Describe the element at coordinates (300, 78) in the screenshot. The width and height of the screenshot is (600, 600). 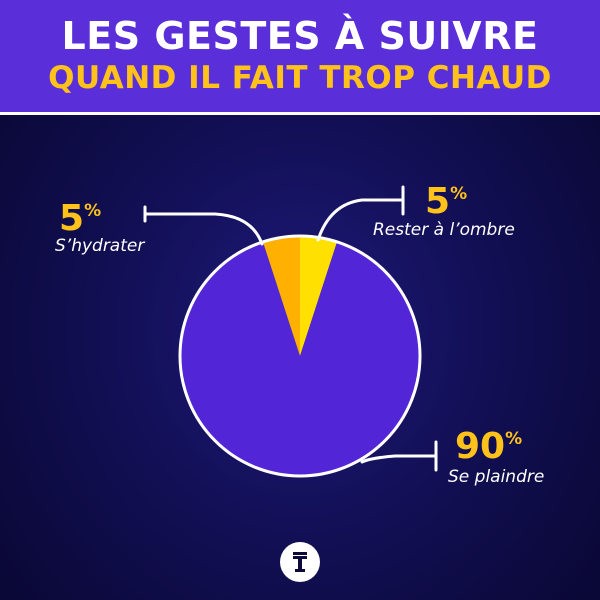
I see `title-line-2: QUAND IL FAIT TROP CHAUD` at that location.